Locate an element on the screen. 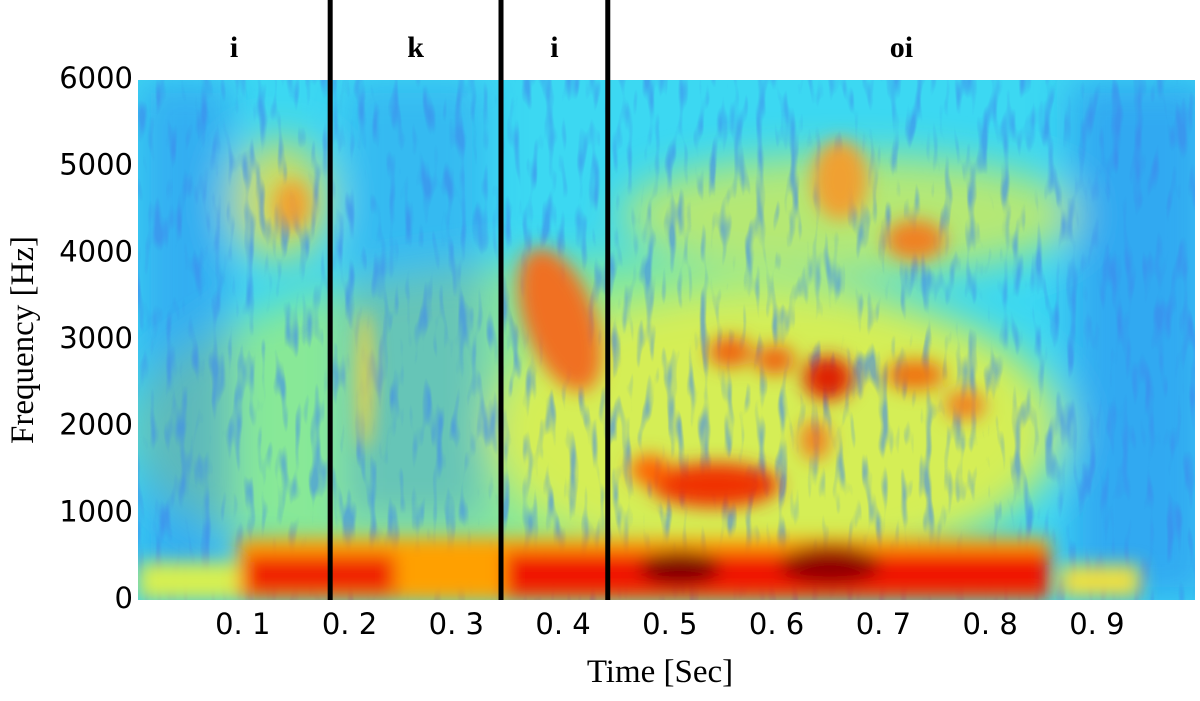  y-axis-label: Frequency [Hz] is located at coordinates (23, 340).